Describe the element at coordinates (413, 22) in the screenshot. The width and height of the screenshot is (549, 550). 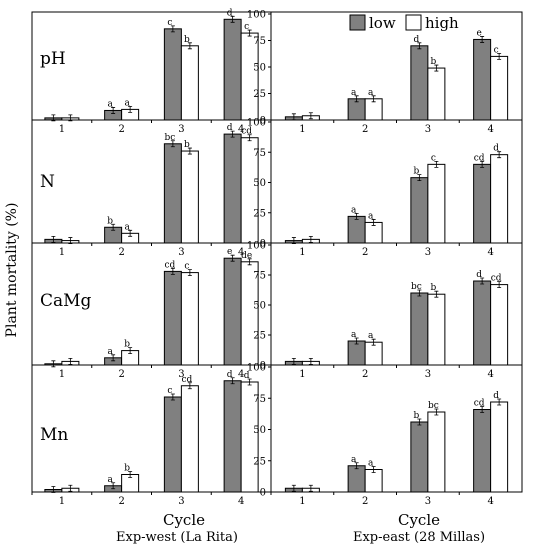
I see `legend-high-swatch` at that location.